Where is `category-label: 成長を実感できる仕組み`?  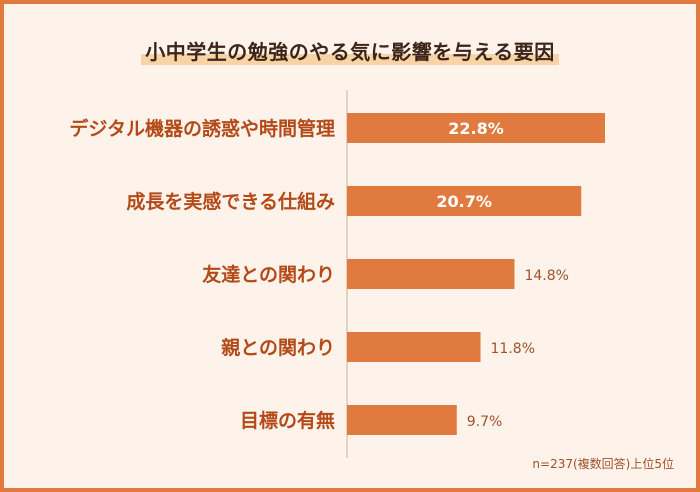
category-label: 成長を実感できる仕組み is located at coordinates (230, 201).